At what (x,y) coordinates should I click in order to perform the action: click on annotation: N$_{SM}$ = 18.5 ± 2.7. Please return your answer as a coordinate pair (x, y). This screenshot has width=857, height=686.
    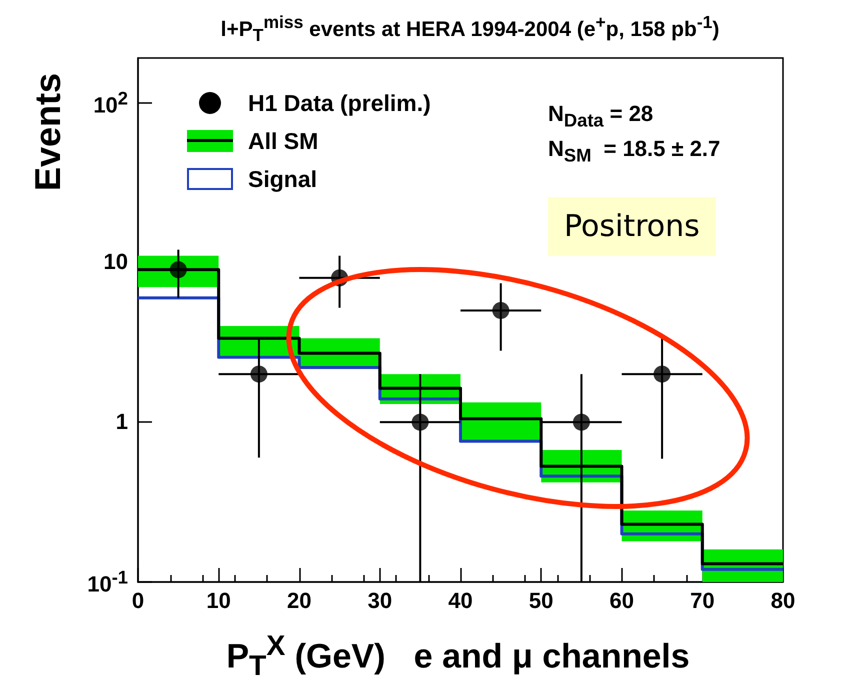
    Looking at the image, I should click on (634, 151).